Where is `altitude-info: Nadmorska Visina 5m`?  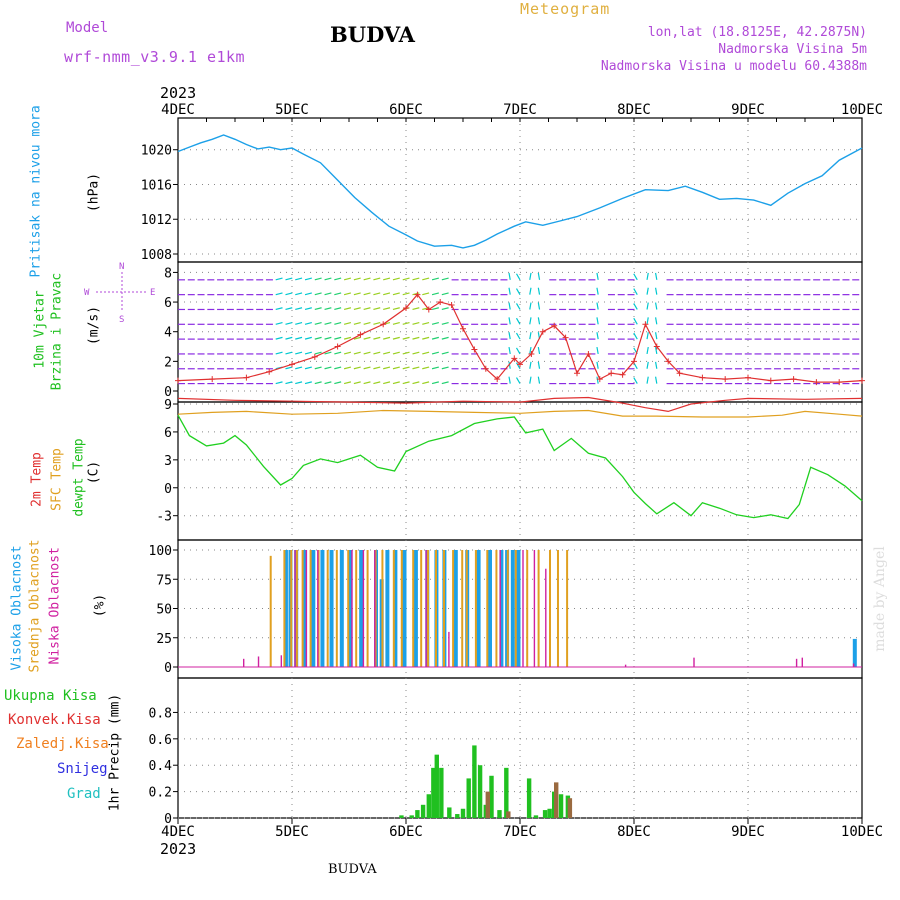 altitude-info: Nadmorska Visina 5m is located at coordinates (792, 49).